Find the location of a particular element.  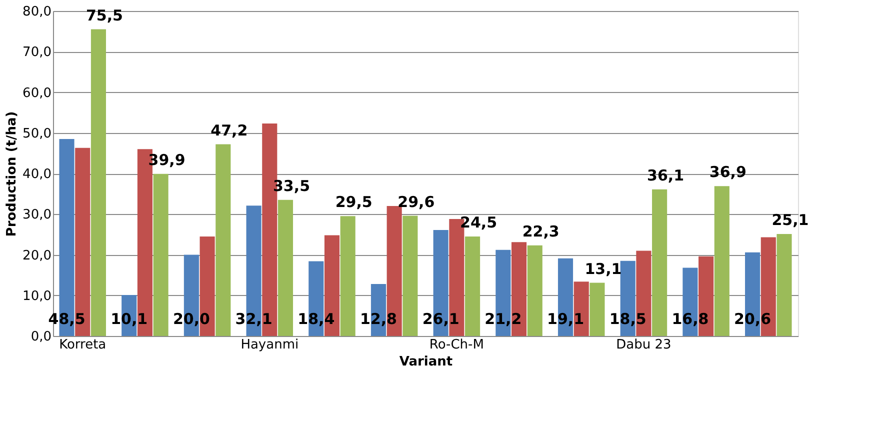

x-tick-label: Dabu 23 is located at coordinates (644, 345).